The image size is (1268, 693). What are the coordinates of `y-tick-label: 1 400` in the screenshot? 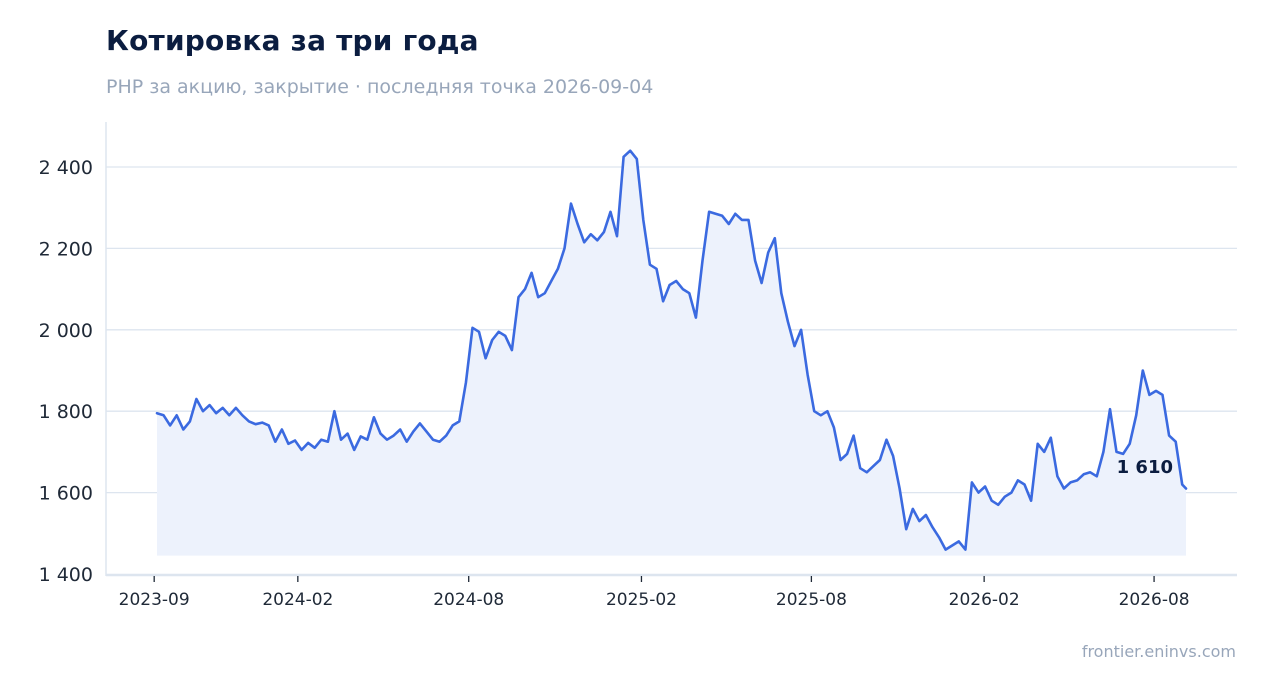 It's located at (66, 575).